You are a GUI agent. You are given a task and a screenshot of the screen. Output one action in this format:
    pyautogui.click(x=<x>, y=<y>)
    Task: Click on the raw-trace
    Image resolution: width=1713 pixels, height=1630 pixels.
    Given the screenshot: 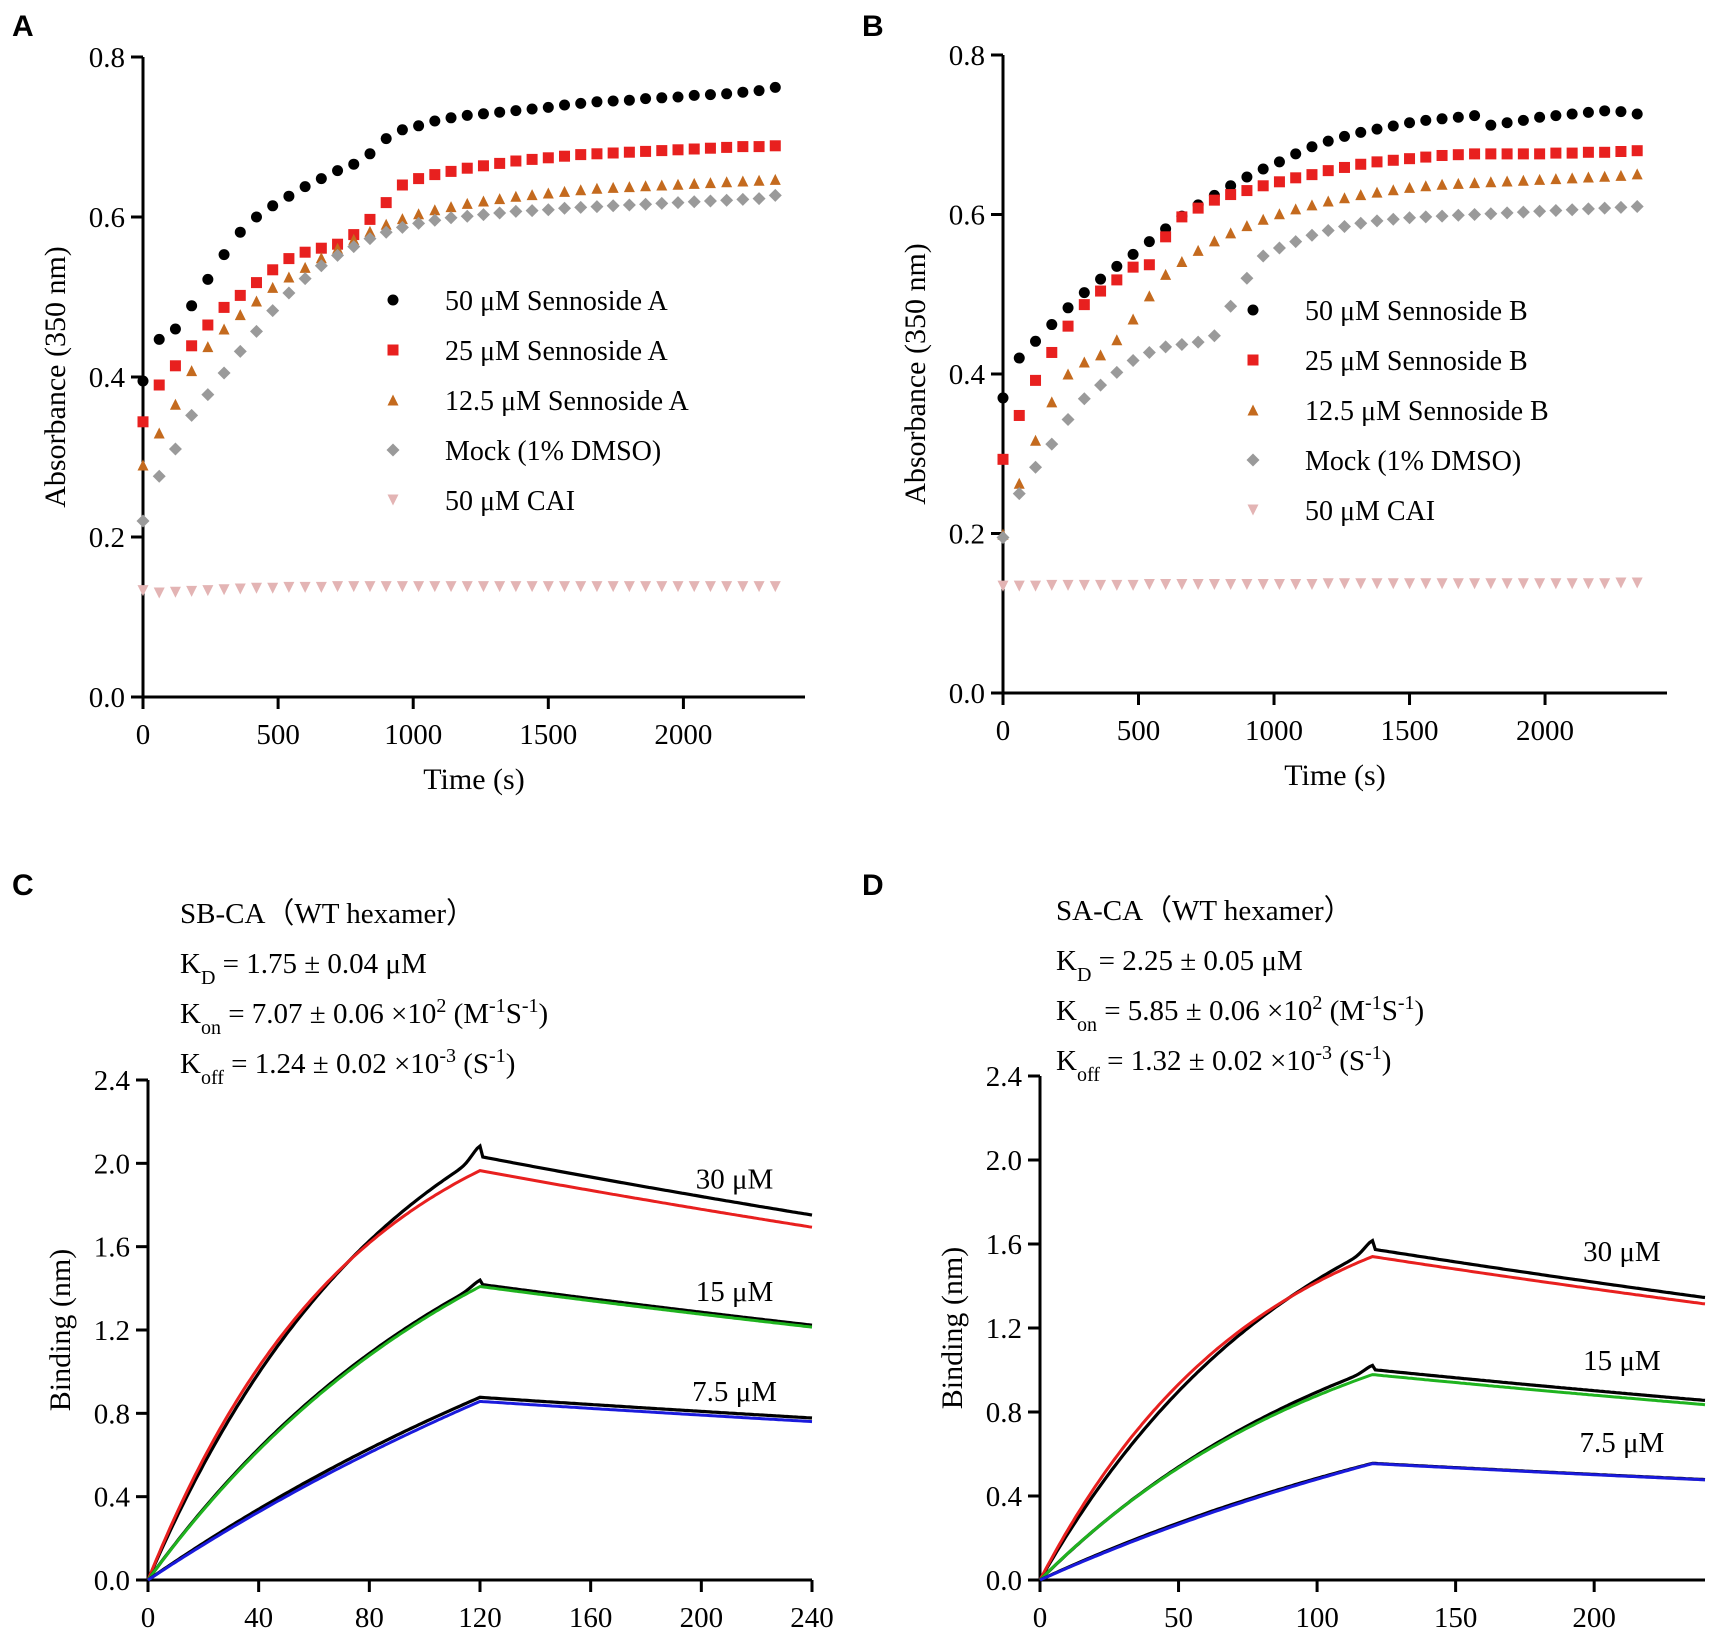 What is the action you would take?
    pyautogui.click(x=479, y=1362)
    